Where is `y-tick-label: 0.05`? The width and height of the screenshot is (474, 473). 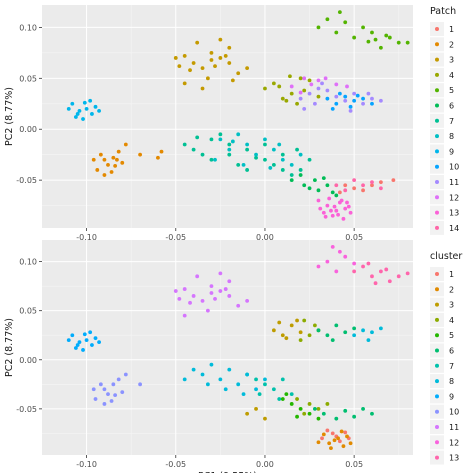 y-tick-label: 0.05 is located at coordinates (28, 311).